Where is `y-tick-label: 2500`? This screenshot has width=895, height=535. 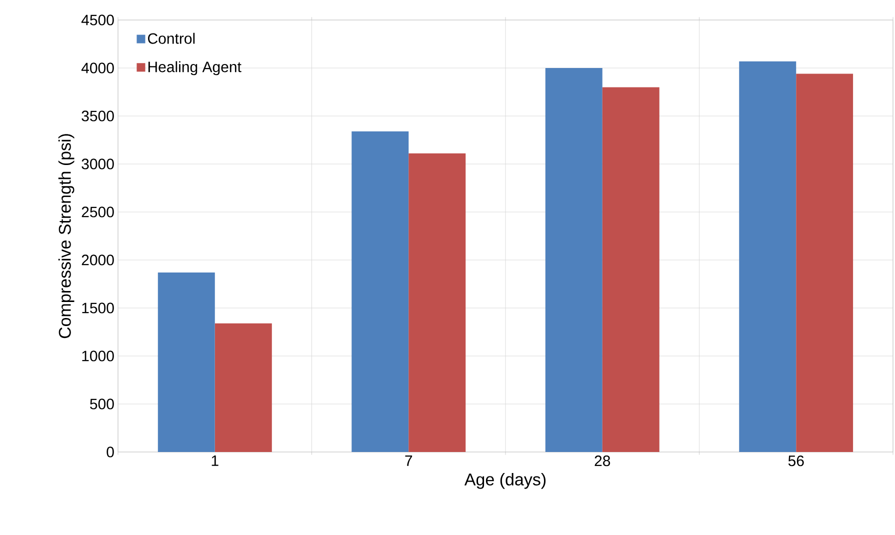
y-tick-label: 2500 is located at coordinates (98, 212).